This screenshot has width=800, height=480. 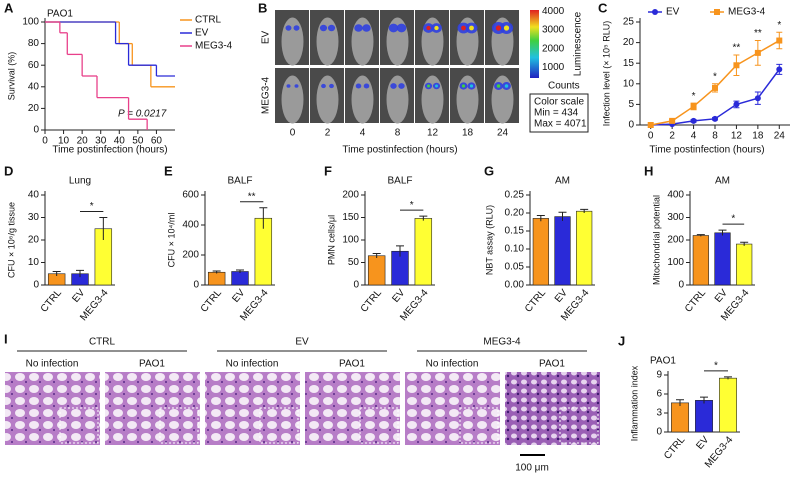 I want to click on chart-title: Lung, so click(x=80, y=181).